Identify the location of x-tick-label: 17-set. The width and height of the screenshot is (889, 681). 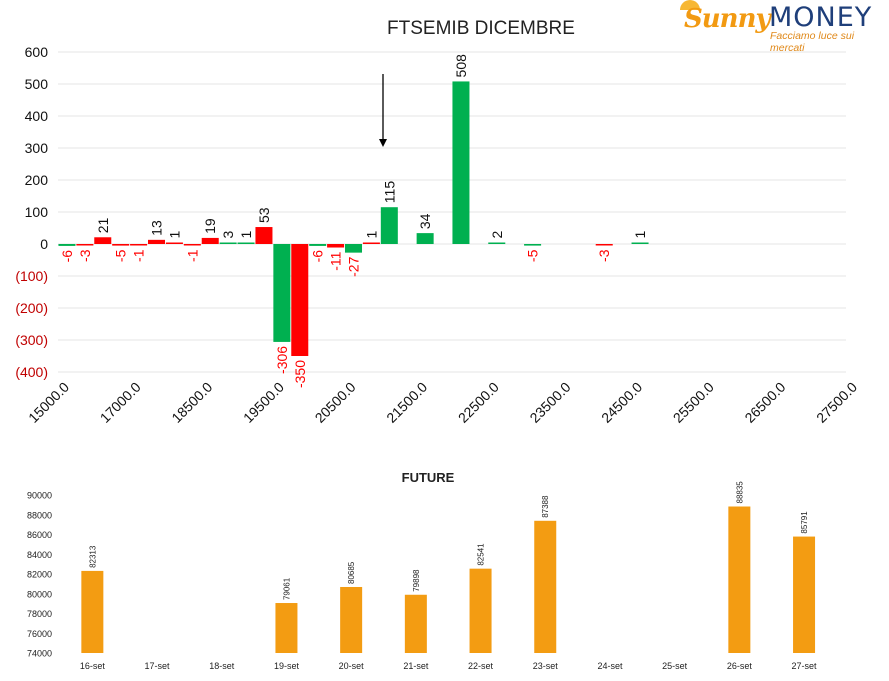
(158, 666).